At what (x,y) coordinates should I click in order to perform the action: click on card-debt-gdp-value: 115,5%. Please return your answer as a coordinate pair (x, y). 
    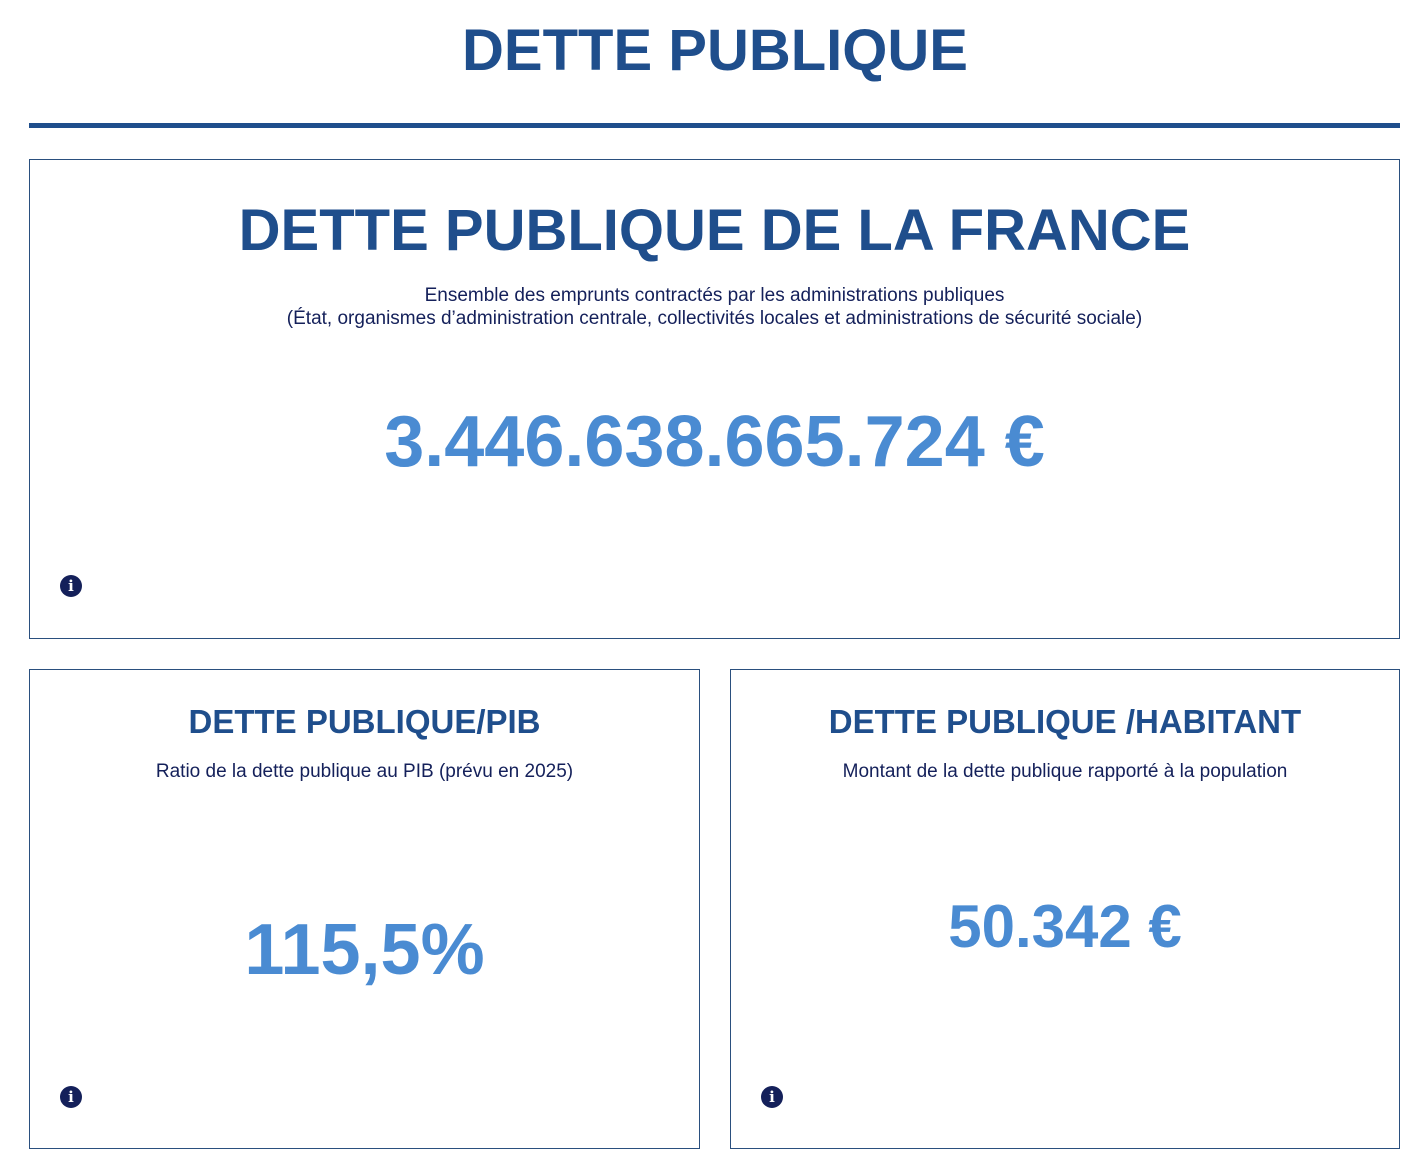
    Looking at the image, I should click on (364, 950).